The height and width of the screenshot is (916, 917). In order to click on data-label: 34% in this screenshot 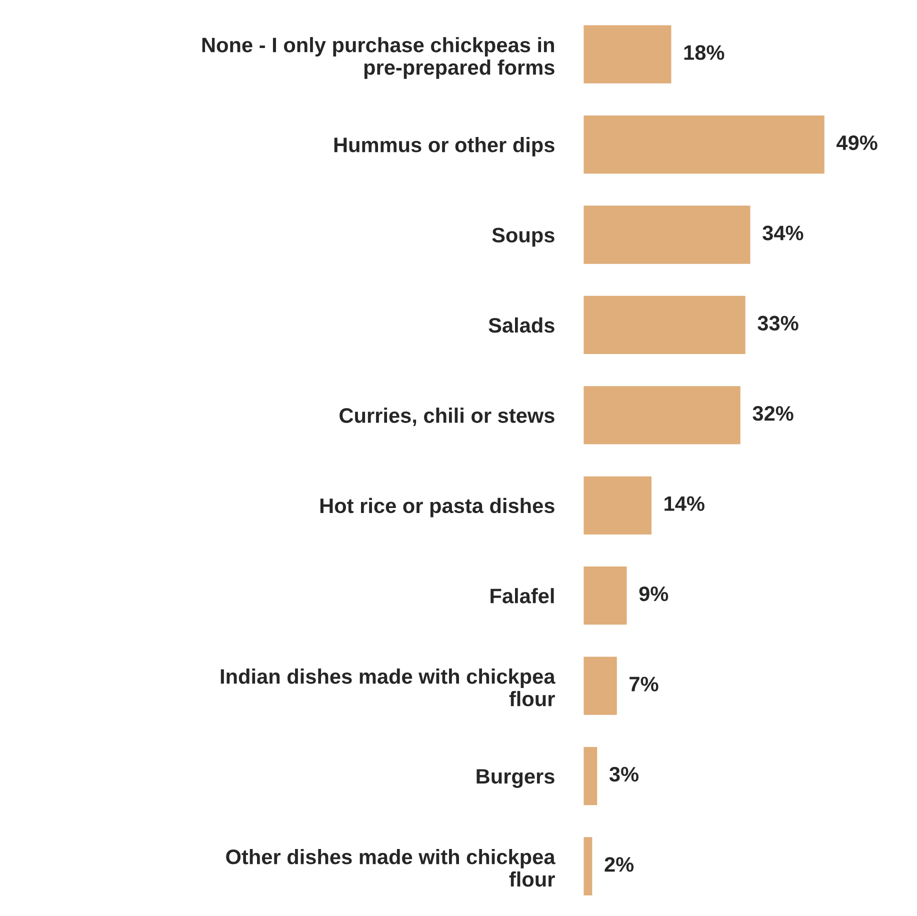, I will do `click(783, 233)`.